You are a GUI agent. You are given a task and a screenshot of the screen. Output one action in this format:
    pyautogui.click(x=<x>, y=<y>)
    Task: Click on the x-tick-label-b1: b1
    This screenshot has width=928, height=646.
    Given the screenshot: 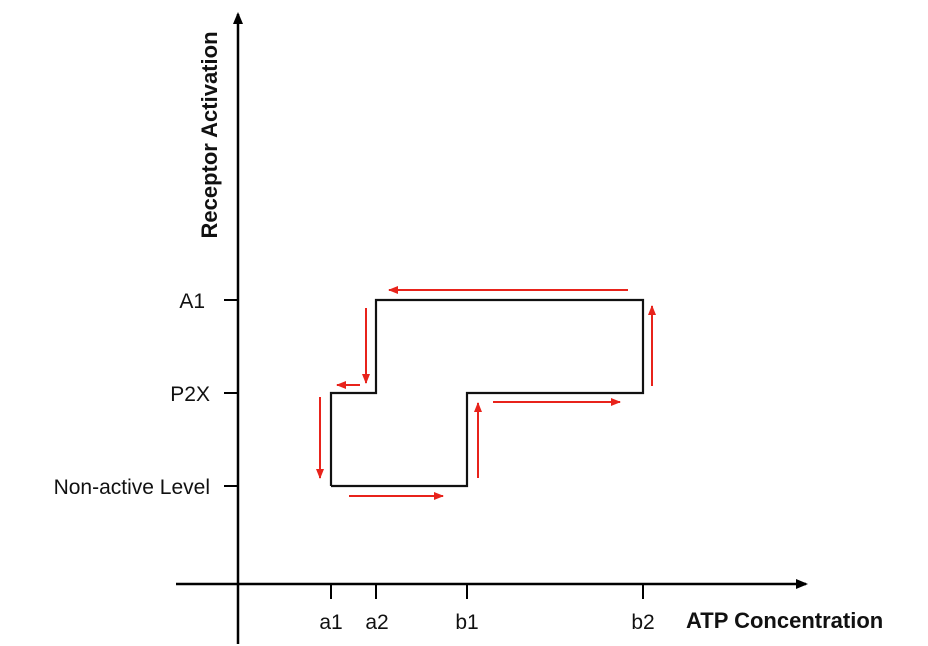 What is the action you would take?
    pyautogui.click(x=466, y=622)
    